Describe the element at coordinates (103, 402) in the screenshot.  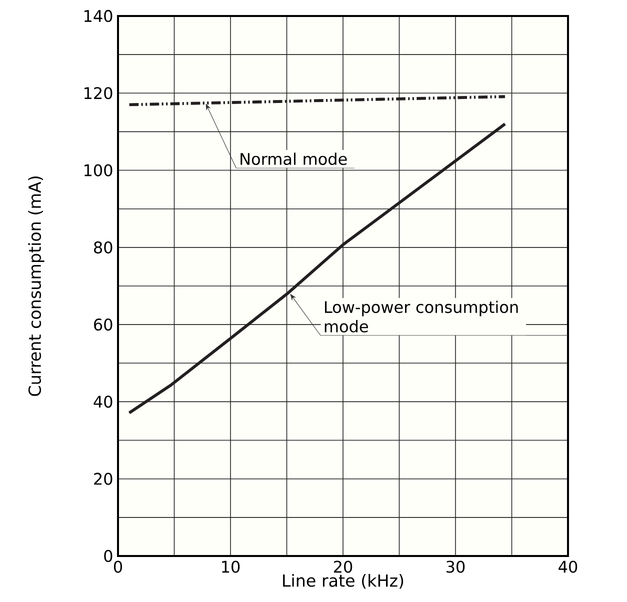
I see `y-tick-label: 40` at that location.